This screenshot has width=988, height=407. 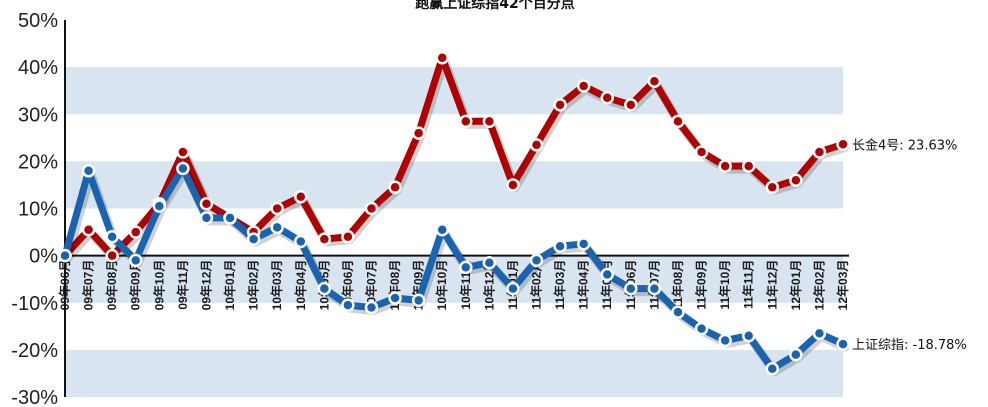 What do you see at coordinates (38, 115) in the screenshot?
I see `y-tick-label: 30%` at bounding box center [38, 115].